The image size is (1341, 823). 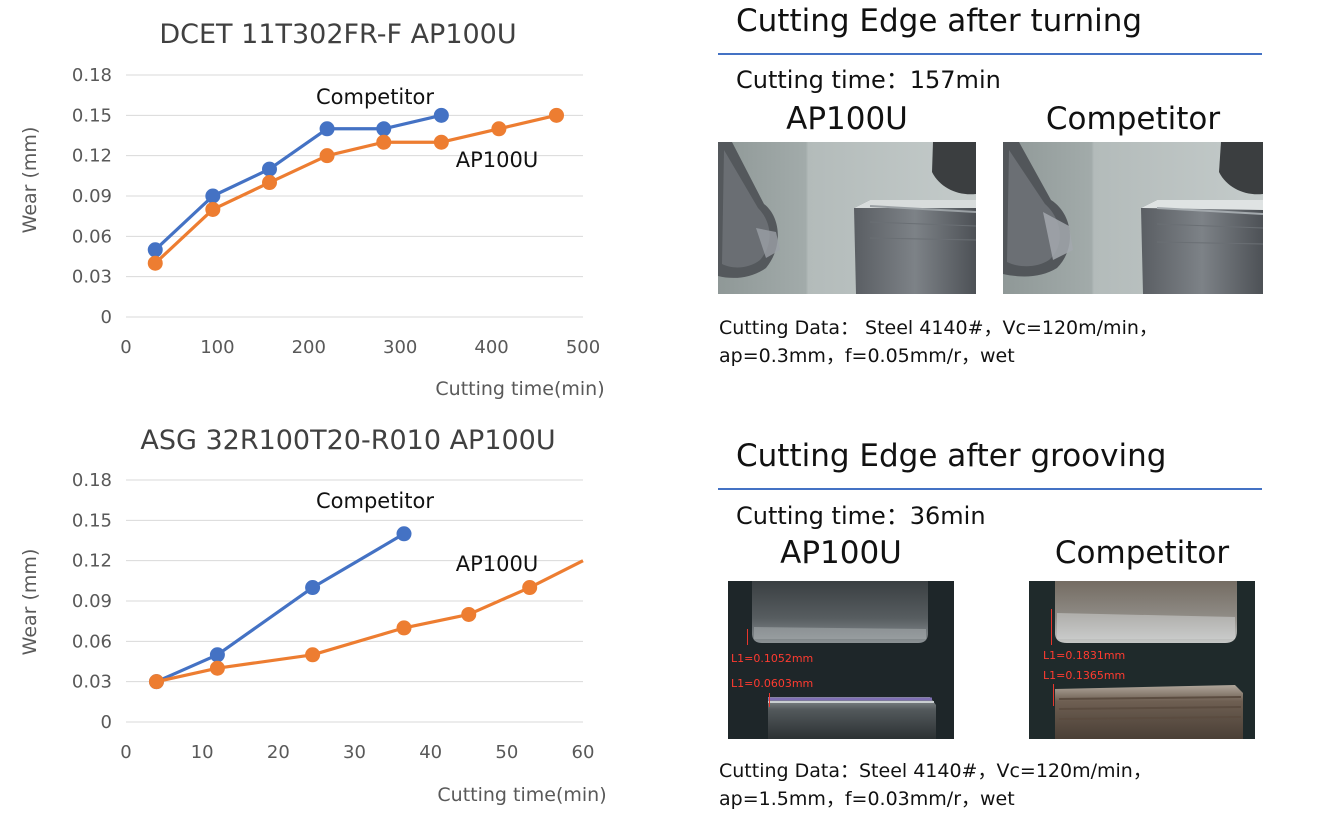 What do you see at coordinates (772, 683) in the screenshot?
I see `measurement-bottom: L1=0.0603mm` at bounding box center [772, 683].